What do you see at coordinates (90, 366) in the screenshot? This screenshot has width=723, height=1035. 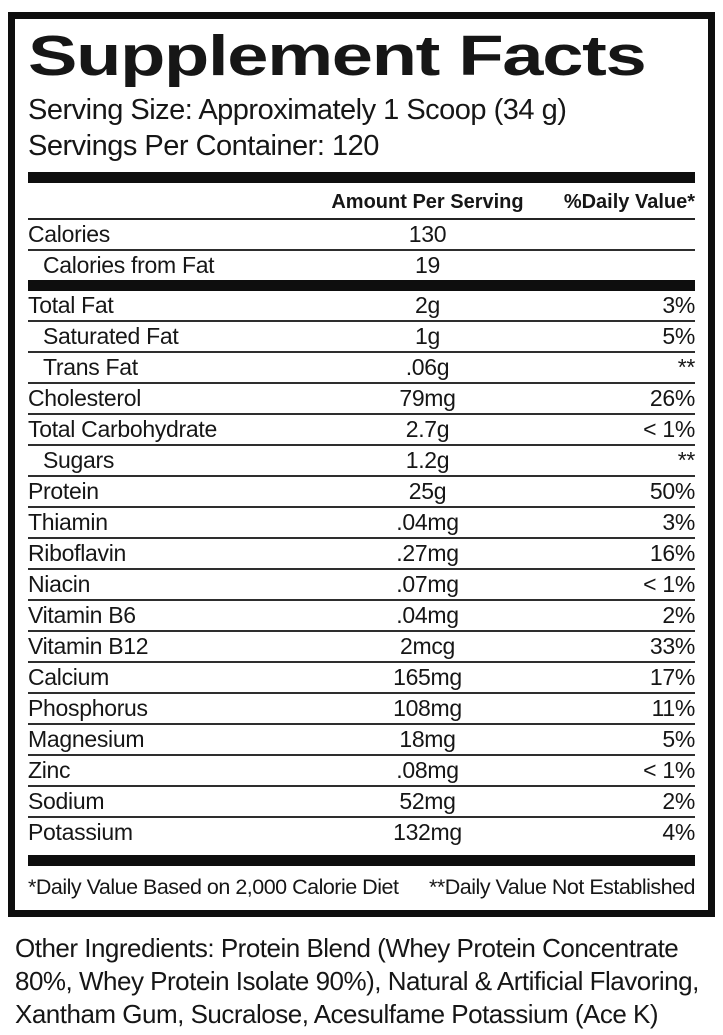 I see `nutrient-label: Trans Fat` at bounding box center [90, 366].